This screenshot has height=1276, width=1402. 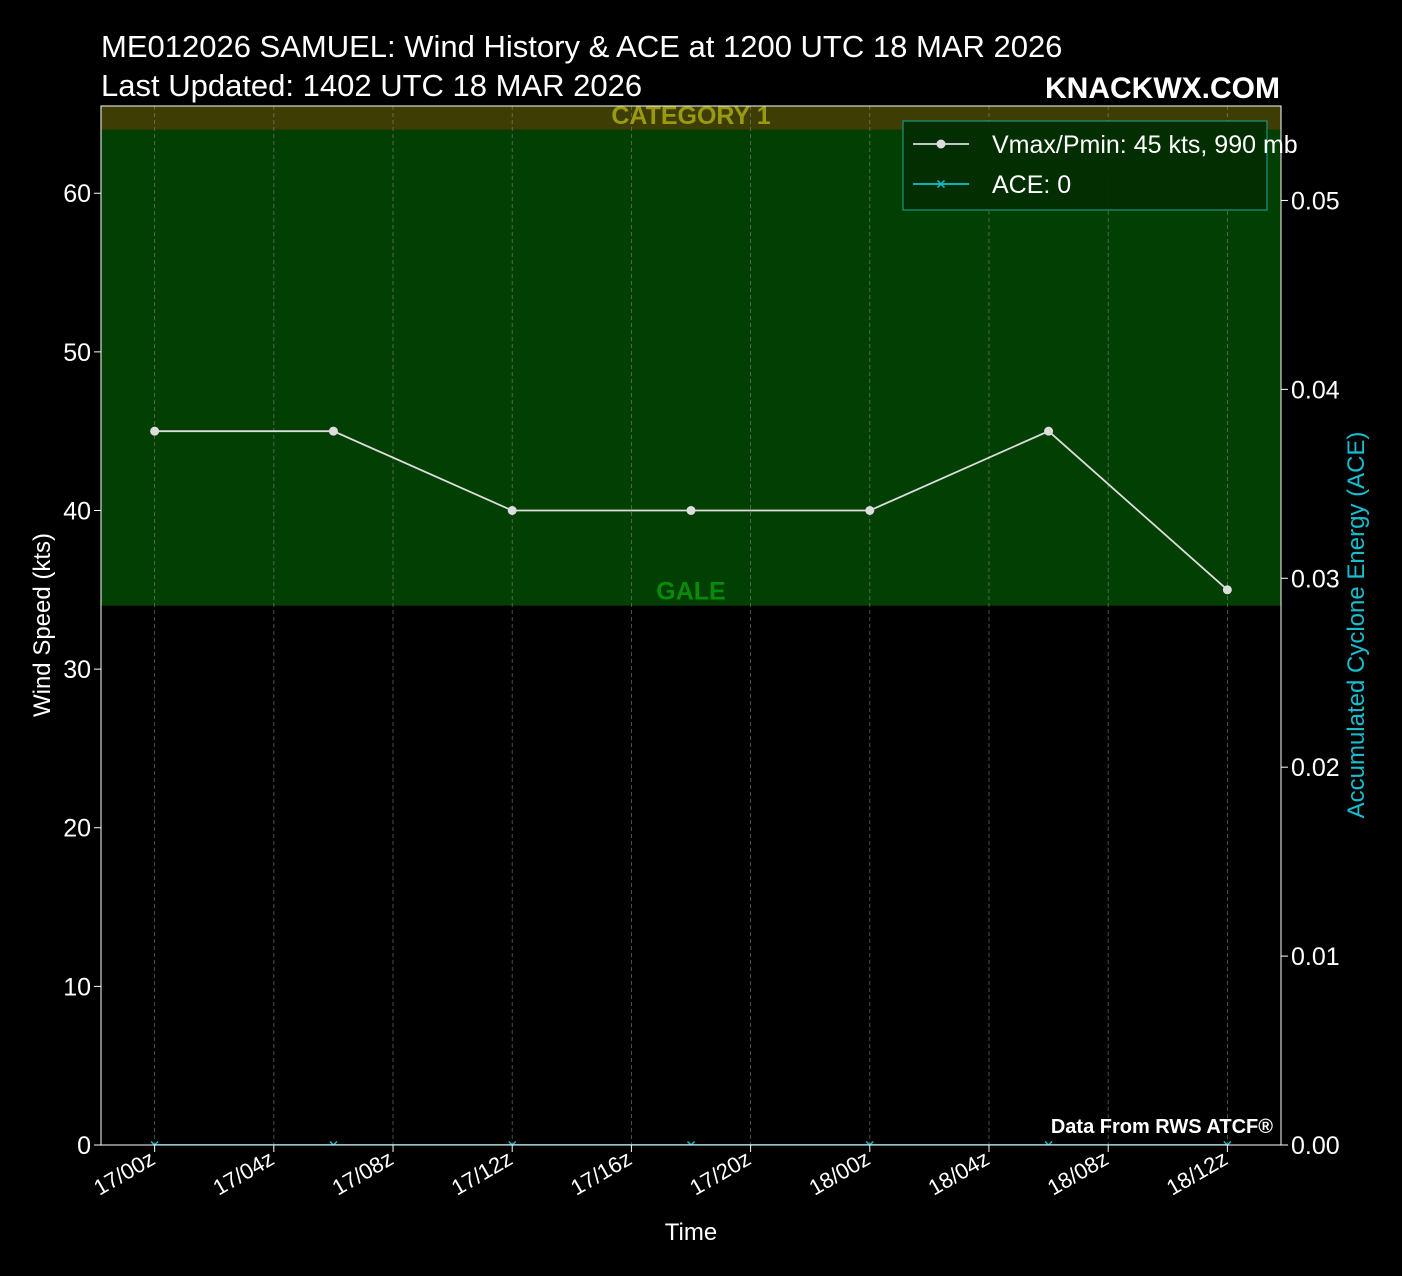 I want to click on y-tick-label: 0, so click(x=84, y=1146).